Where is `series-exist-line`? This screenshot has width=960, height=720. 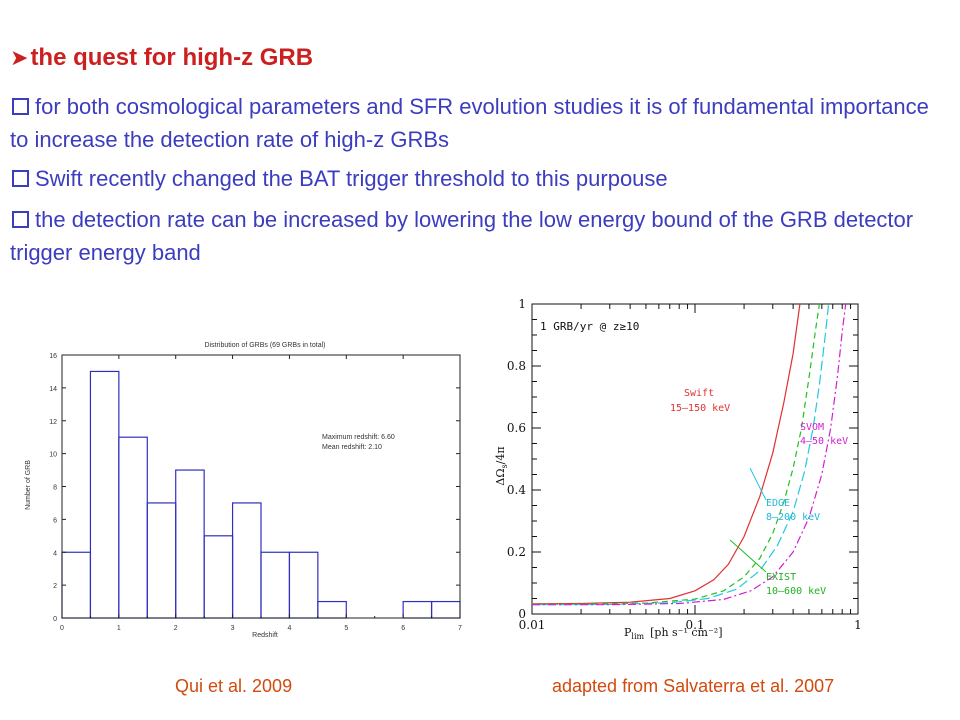 series-exist-line is located at coordinates (675, 454).